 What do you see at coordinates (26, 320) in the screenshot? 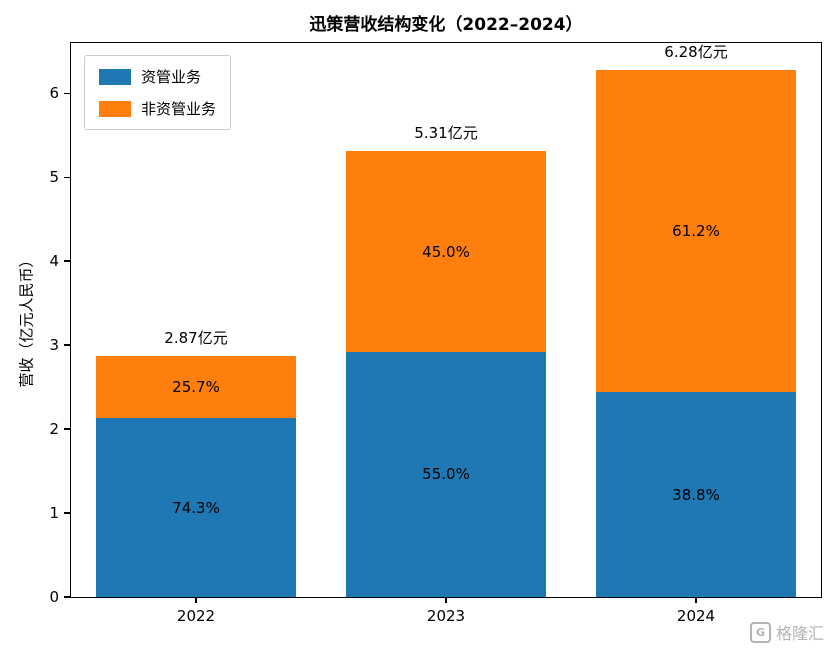
I see `y-axis-label: 营收（亿元人民币）` at bounding box center [26, 320].